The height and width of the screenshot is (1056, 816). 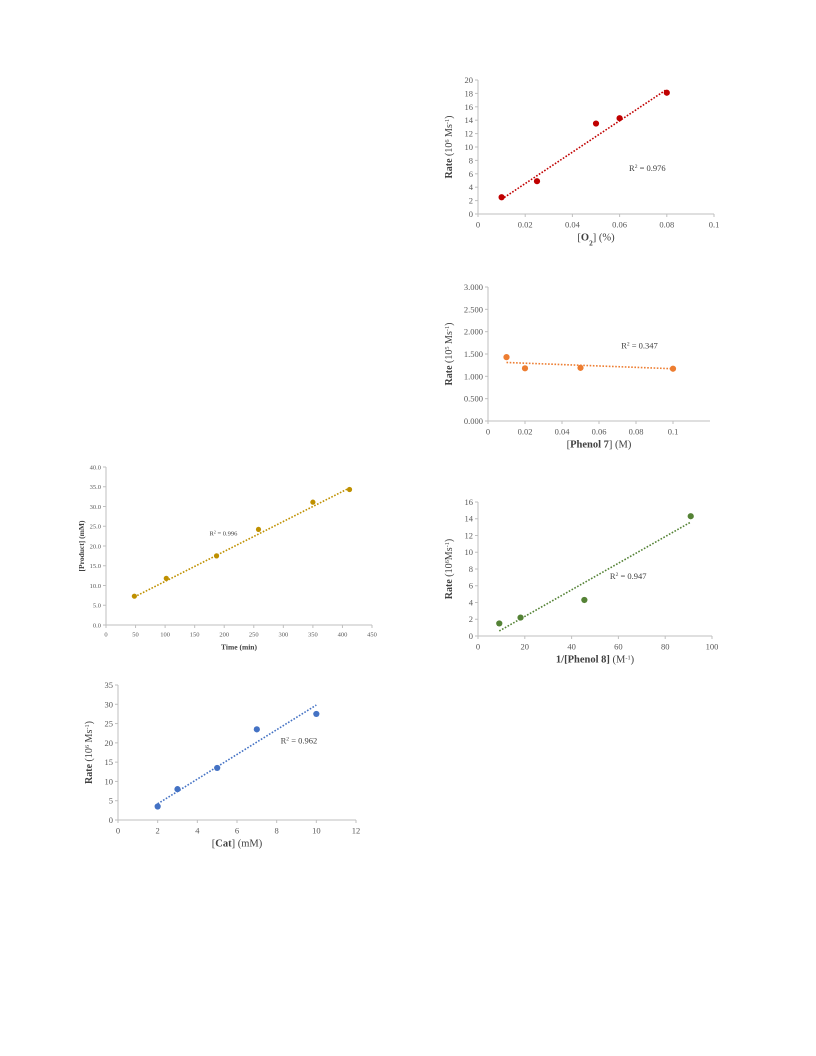 I want to click on y-tick-label: 35, so click(x=109, y=685).